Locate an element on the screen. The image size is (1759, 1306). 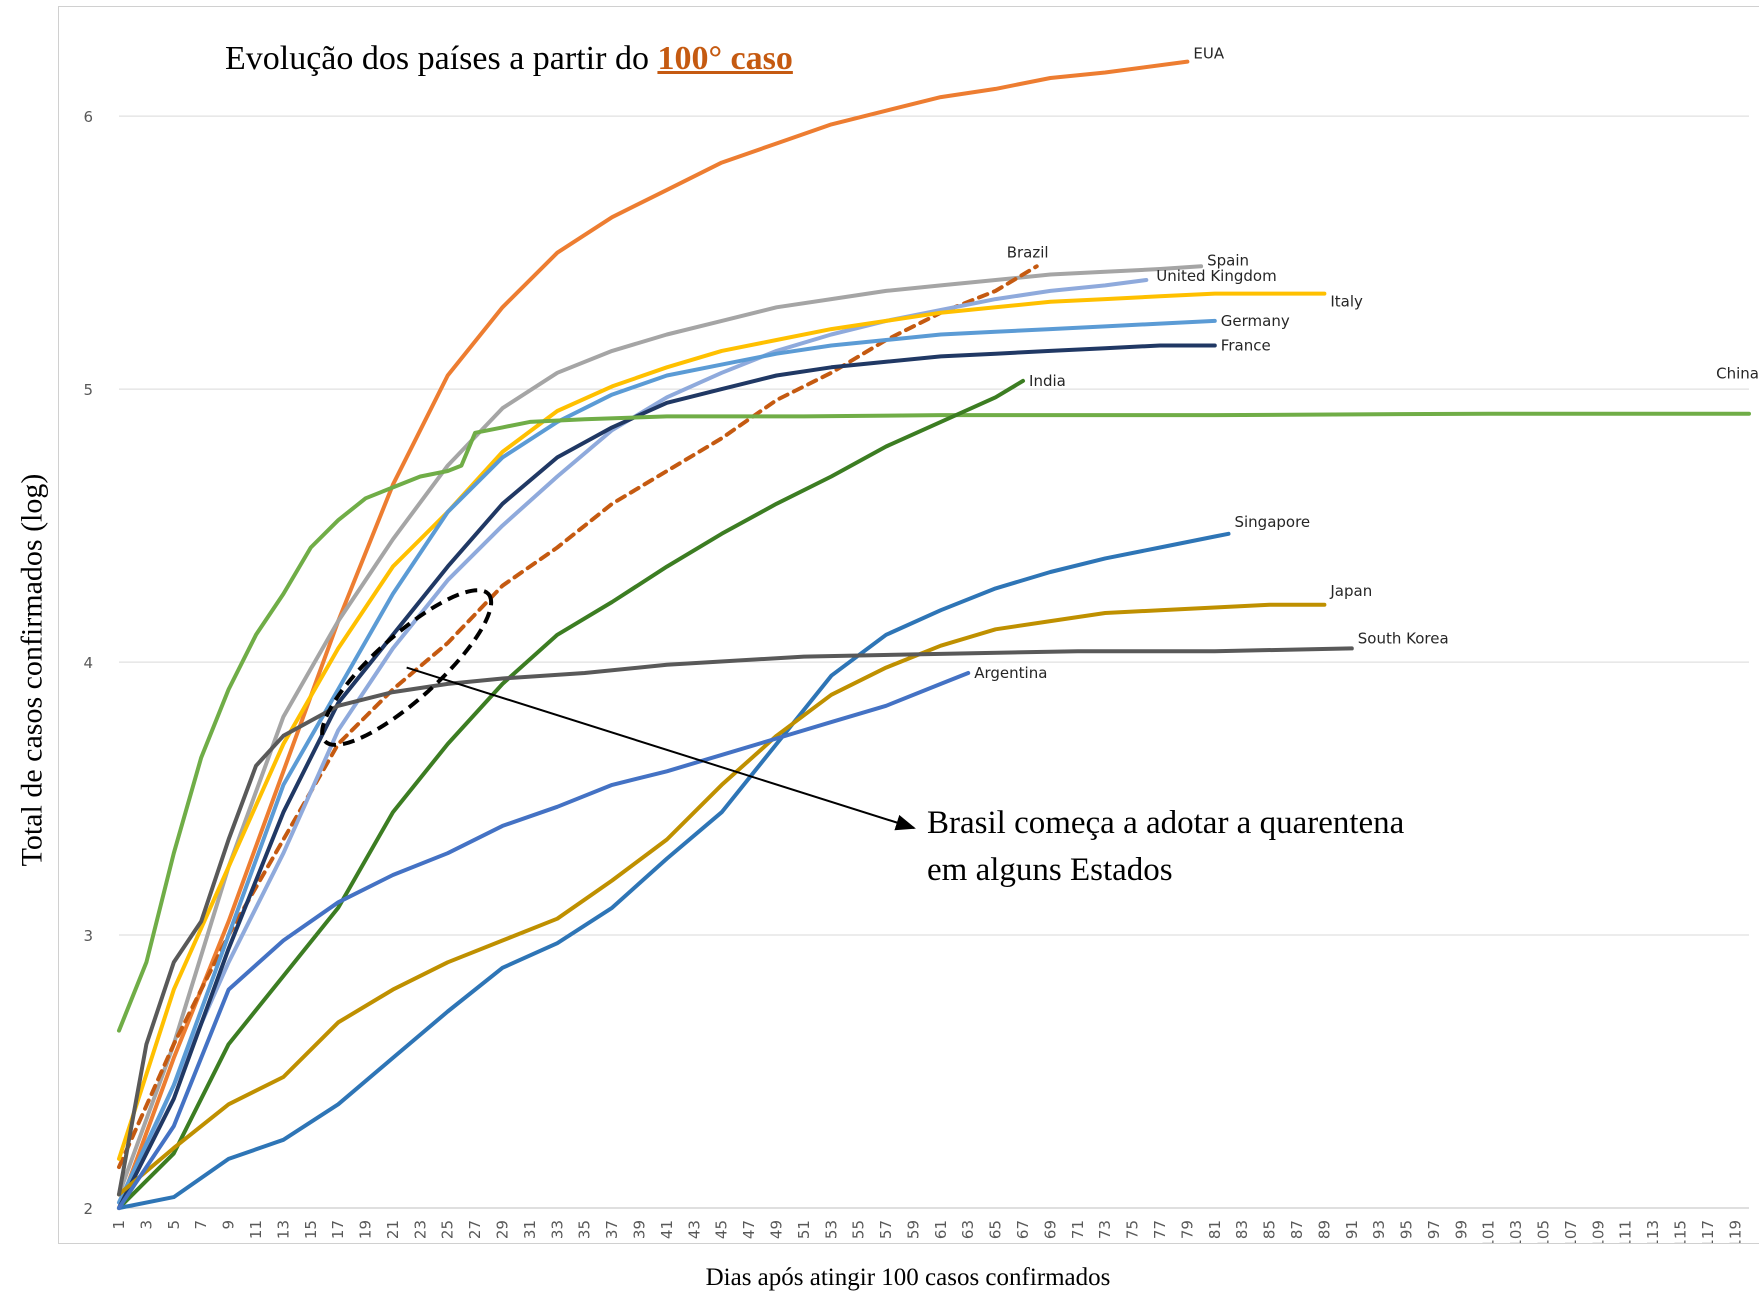
x-tick-label-111: 111 is located at coordinates (1626, 1231).